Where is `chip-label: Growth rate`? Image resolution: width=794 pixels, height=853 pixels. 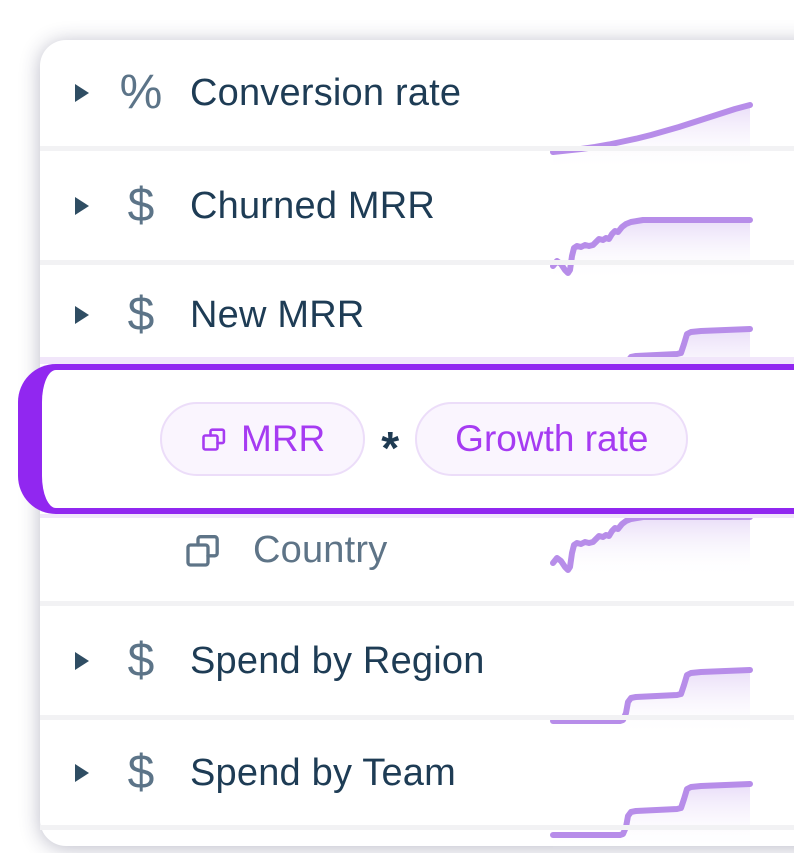 chip-label: Growth rate is located at coordinates (552, 438).